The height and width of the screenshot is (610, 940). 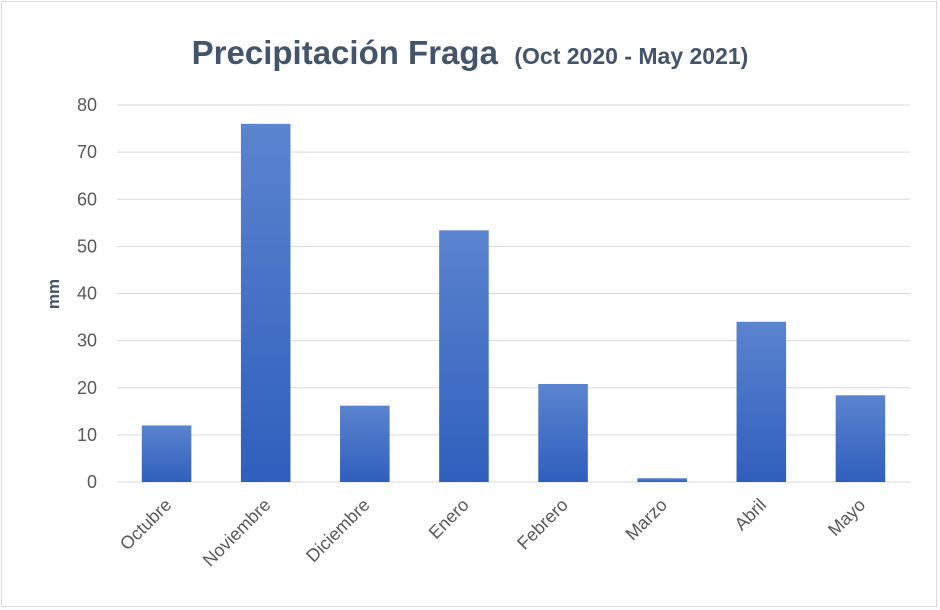 What do you see at coordinates (92, 482) in the screenshot?
I see `y-tick-label: 0` at bounding box center [92, 482].